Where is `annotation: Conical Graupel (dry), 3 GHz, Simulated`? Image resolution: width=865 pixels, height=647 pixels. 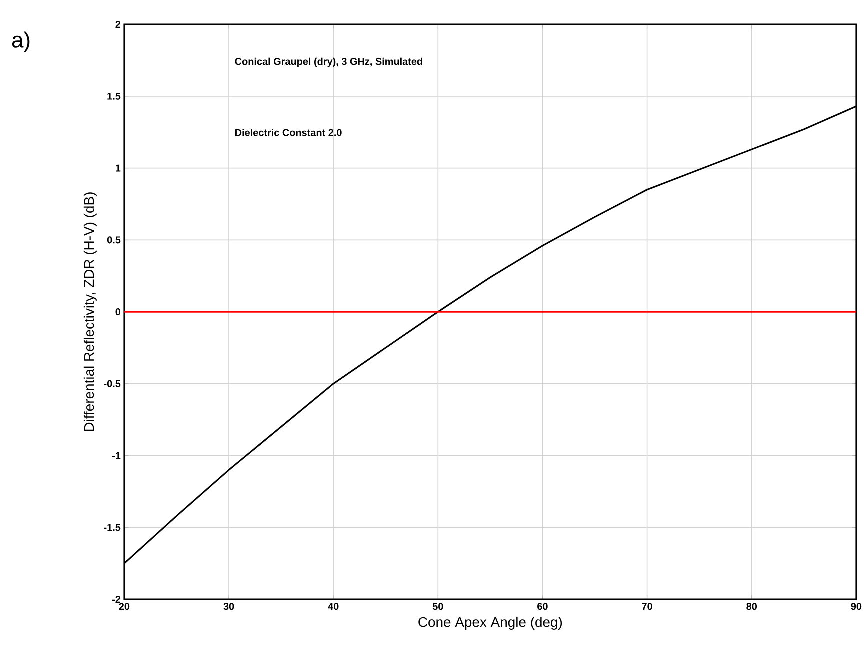
annotation: Conical Graupel (dry), 3 GHz, Simulated is located at coordinates (328, 63).